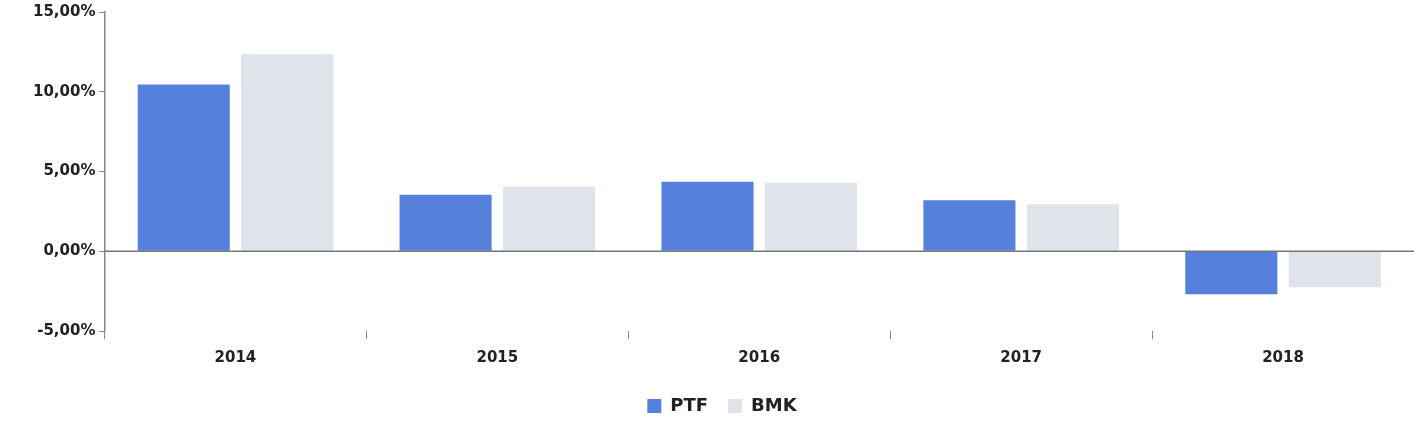  What do you see at coordinates (774, 404) in the screenshot?
I see `legend-label: BMK` at bounding box center [774, 404].